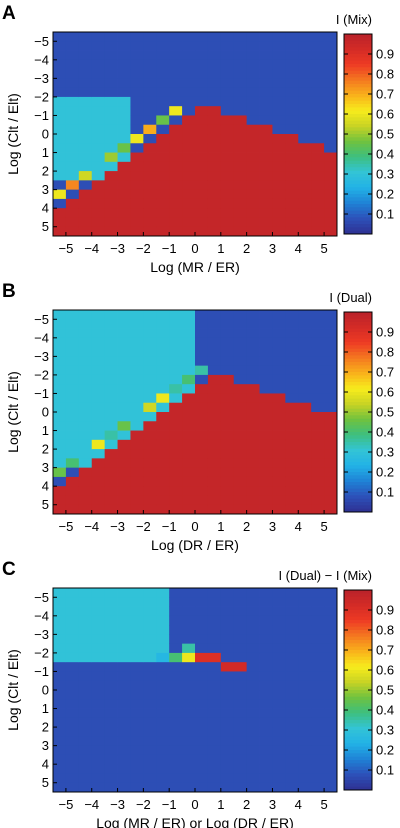 The image size is (400, 828). What do you see at coordinates (385, 392) in the screenshot?
I see `colorbar-tick-label: 0.6` at bounding box center [385, 392].